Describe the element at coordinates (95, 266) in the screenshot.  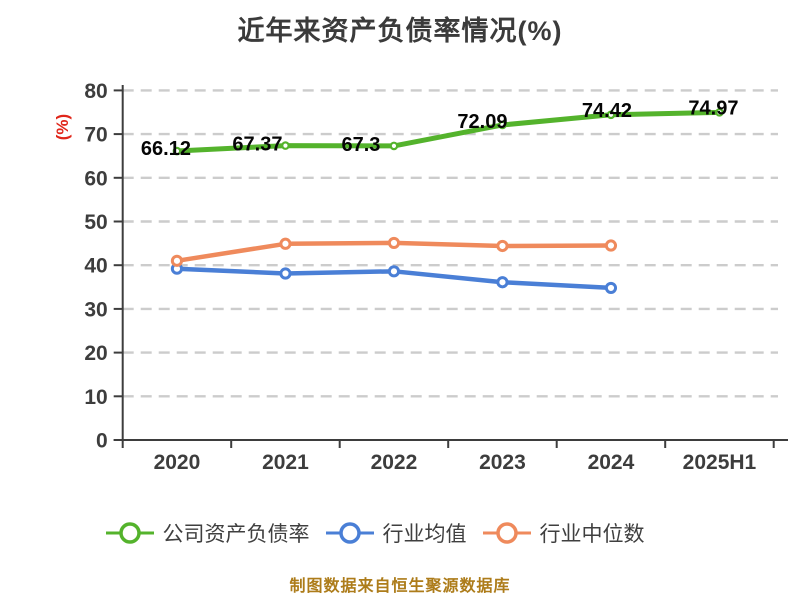
I see `y-tick-label: 40` at that location.